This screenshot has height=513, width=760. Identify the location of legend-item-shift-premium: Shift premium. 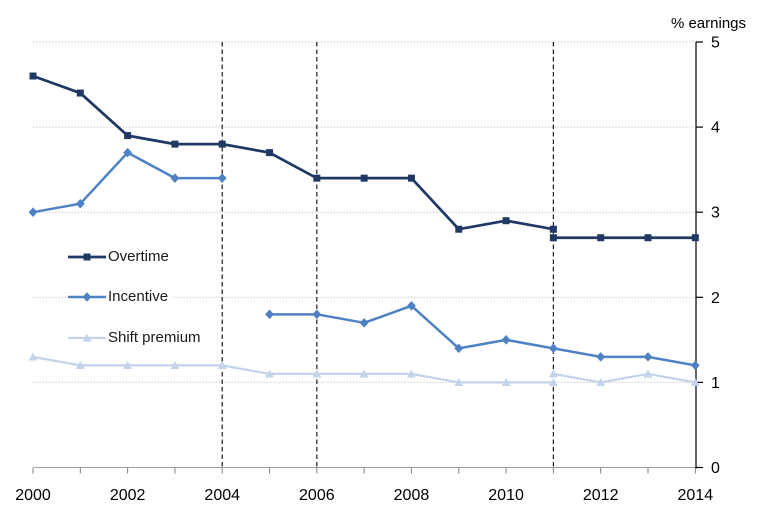
(137, 338).